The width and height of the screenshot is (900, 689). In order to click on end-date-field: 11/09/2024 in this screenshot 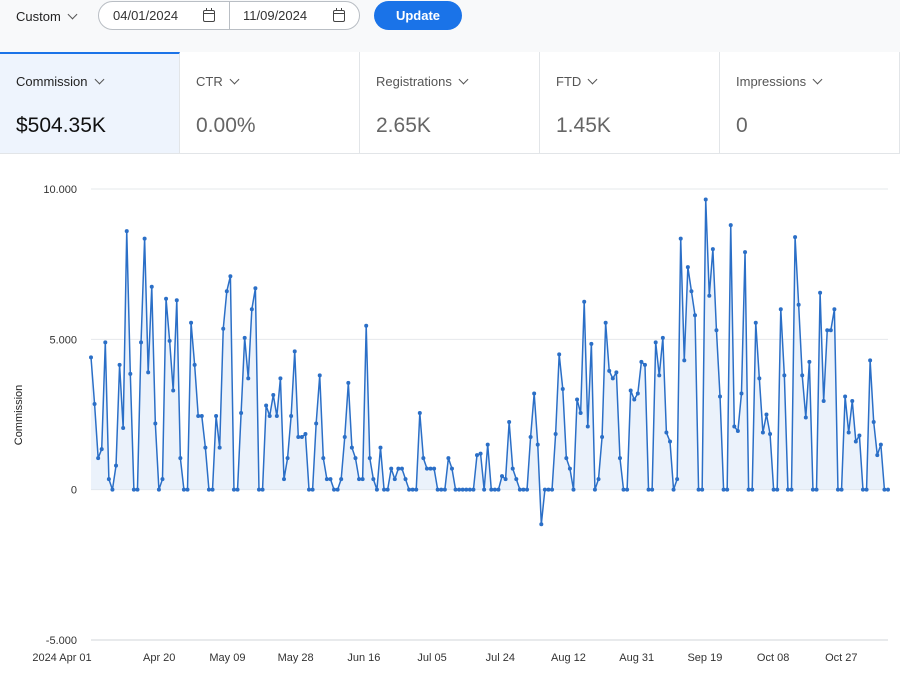, I will do `click(297, 15)`.